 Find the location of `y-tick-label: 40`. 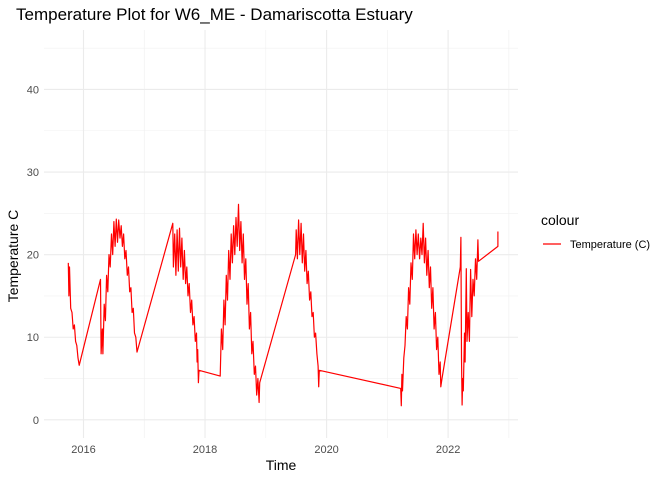

y-tick-label: 40 is located at coordinates (33, 90).